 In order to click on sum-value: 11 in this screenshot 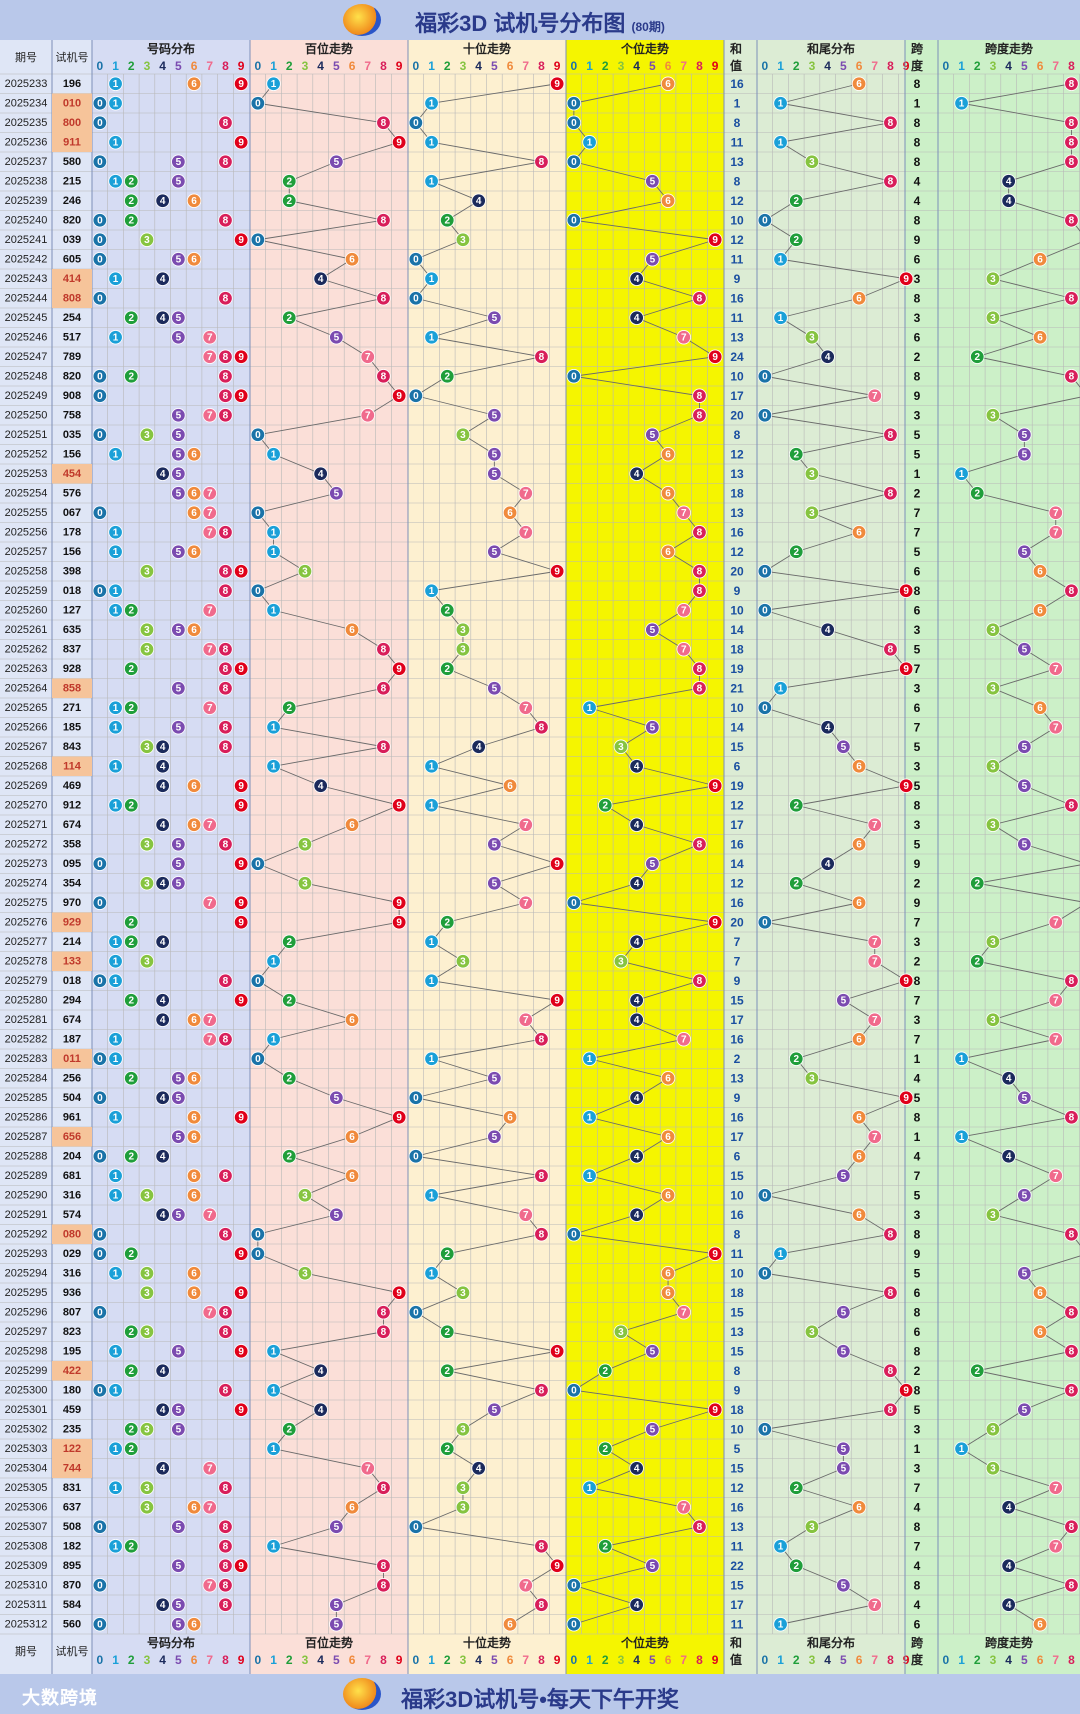, I will do `click(737, 318)`.